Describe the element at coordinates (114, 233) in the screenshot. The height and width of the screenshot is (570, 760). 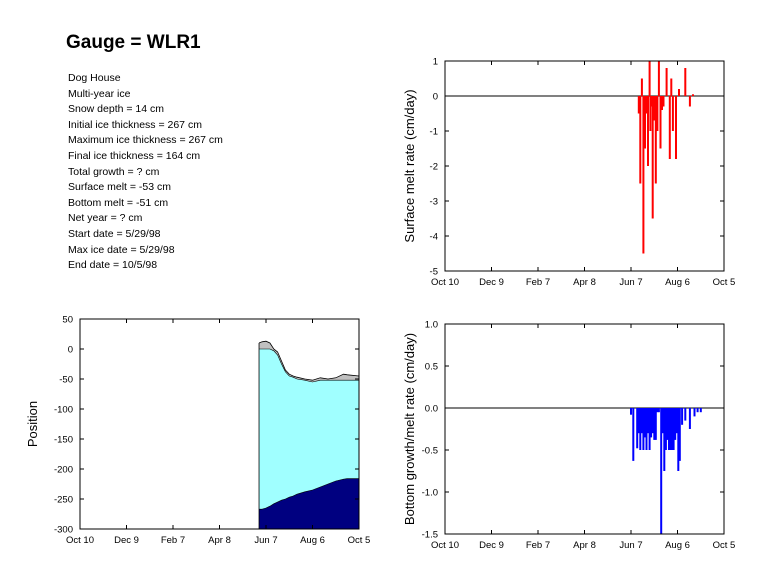
I see `info-line: Start date = 5/29/98` at that location.